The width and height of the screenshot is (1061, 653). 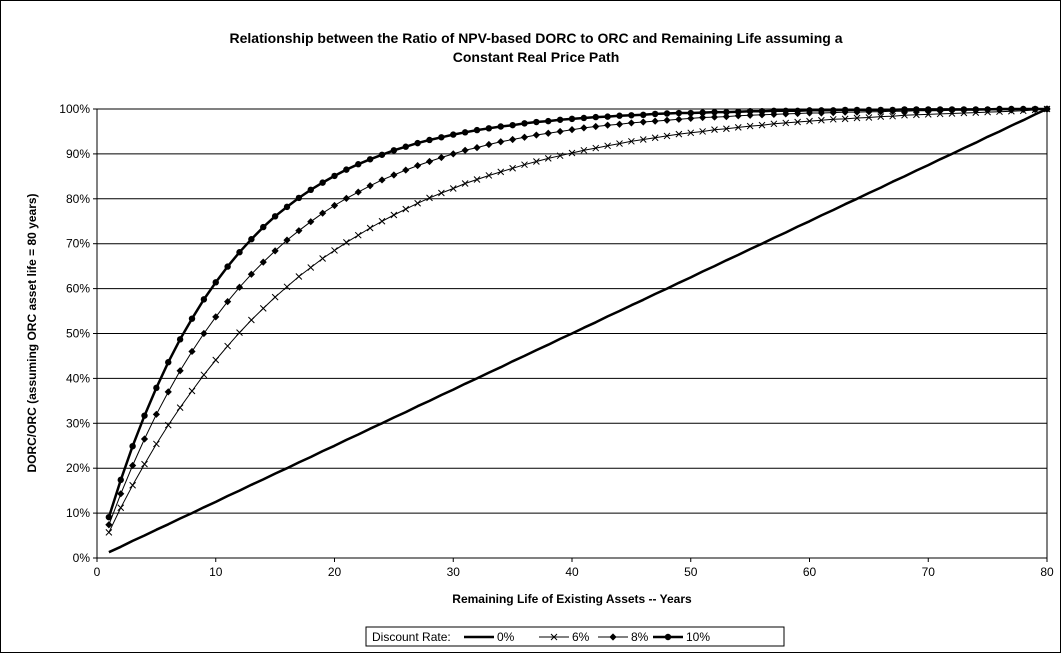 I want to click on x-tick-label: 0, so click(x=97, y=572).